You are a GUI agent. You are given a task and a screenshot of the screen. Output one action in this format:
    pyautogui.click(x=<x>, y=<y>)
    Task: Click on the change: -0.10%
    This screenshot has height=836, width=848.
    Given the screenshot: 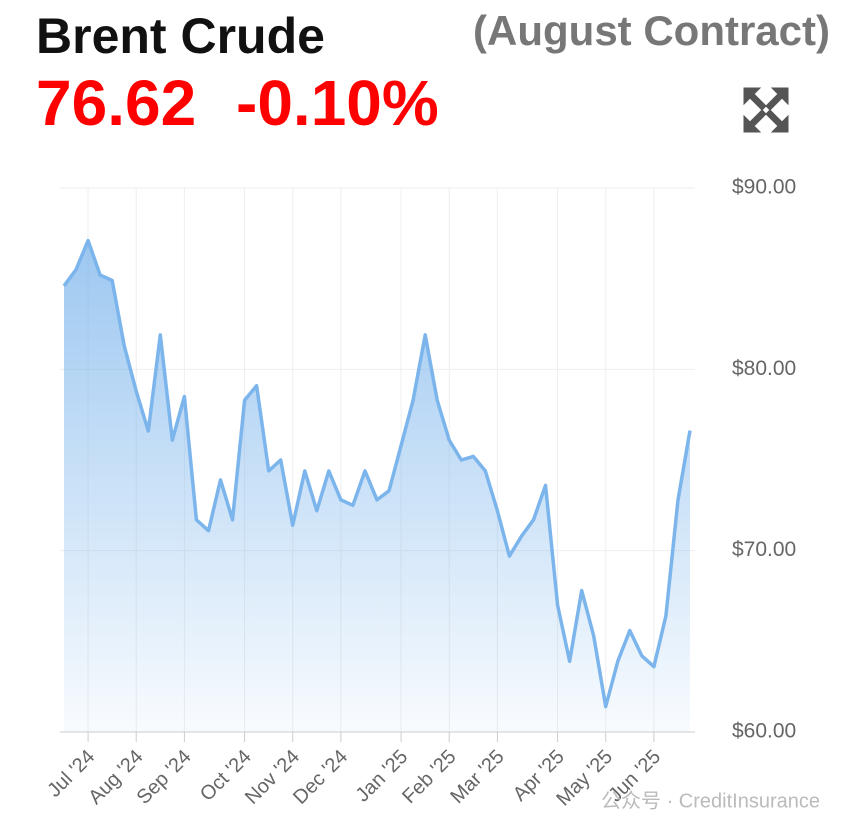 What is the action you would take?
    pyautogui.click(x=337, y=103)
    